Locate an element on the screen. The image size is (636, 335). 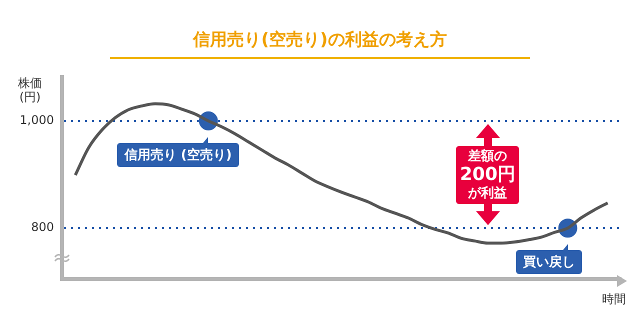
annotation: 買い戻し is located at coordinates (549, 262).